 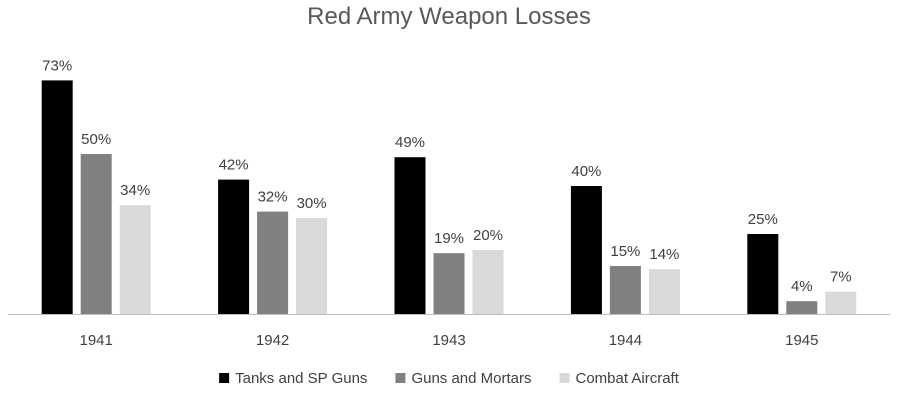 What do you see at coordinates (625, 290) in the screenshot?
I see `bar-1944-s1` at bounding box center [625, 290].